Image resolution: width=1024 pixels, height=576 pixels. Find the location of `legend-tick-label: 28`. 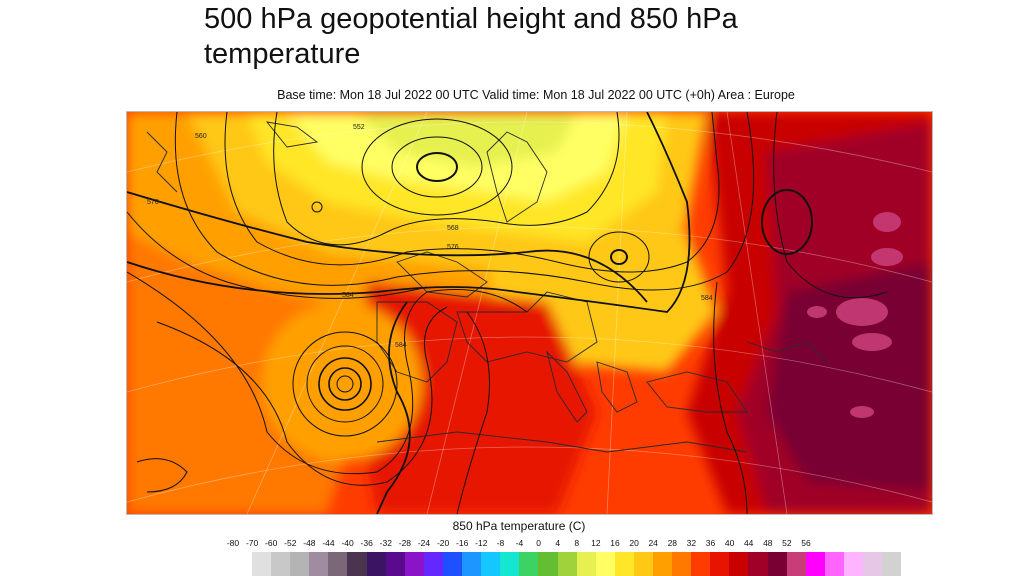

legend-tick-label: 28 is located at coordinates (672, 543).